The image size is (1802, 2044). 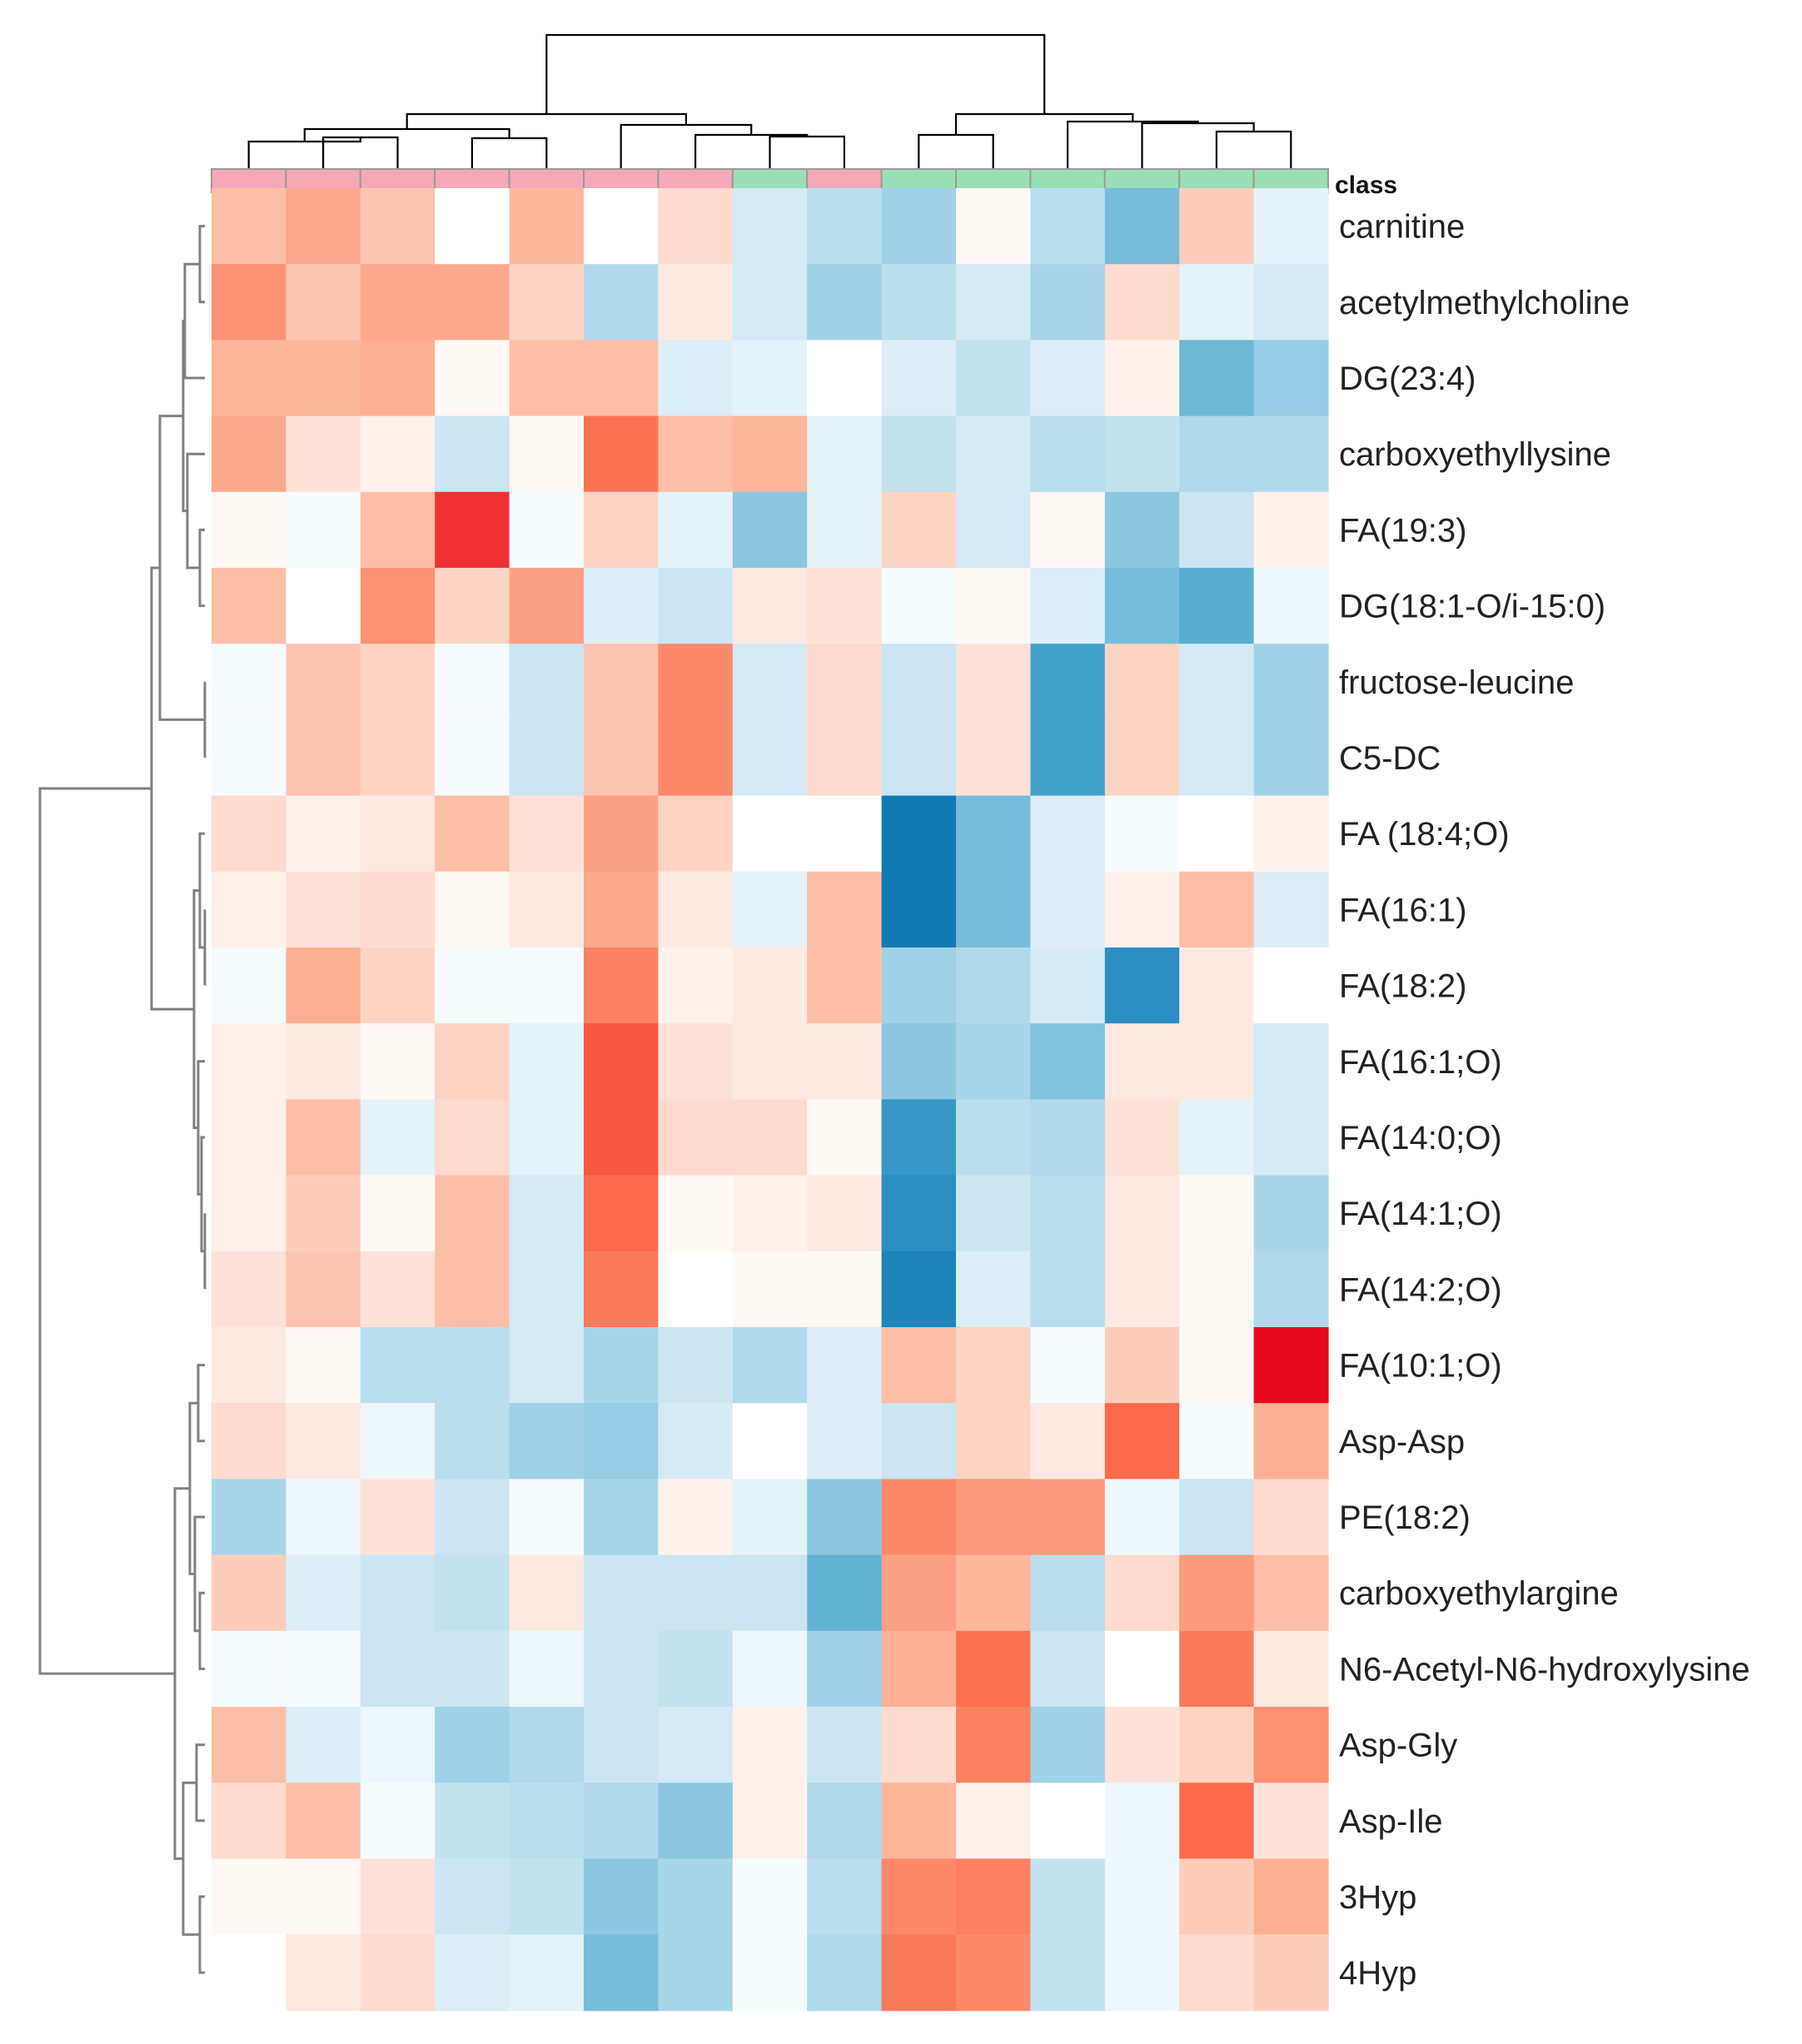 I want to click on row-label: FA(14:1;O), so click(x=1421, y=1214).